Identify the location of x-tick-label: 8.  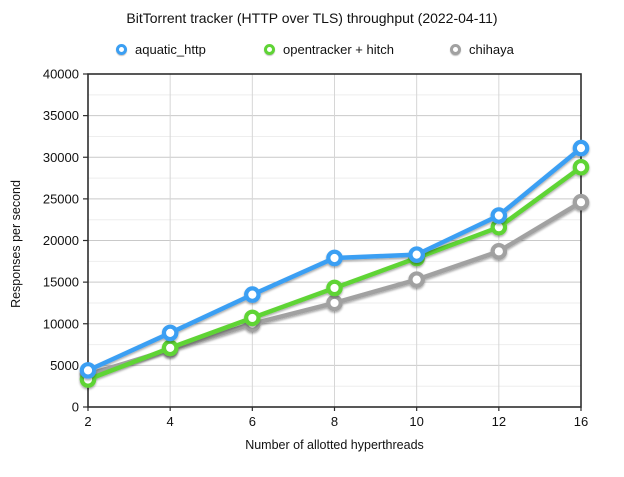
(334, 421).